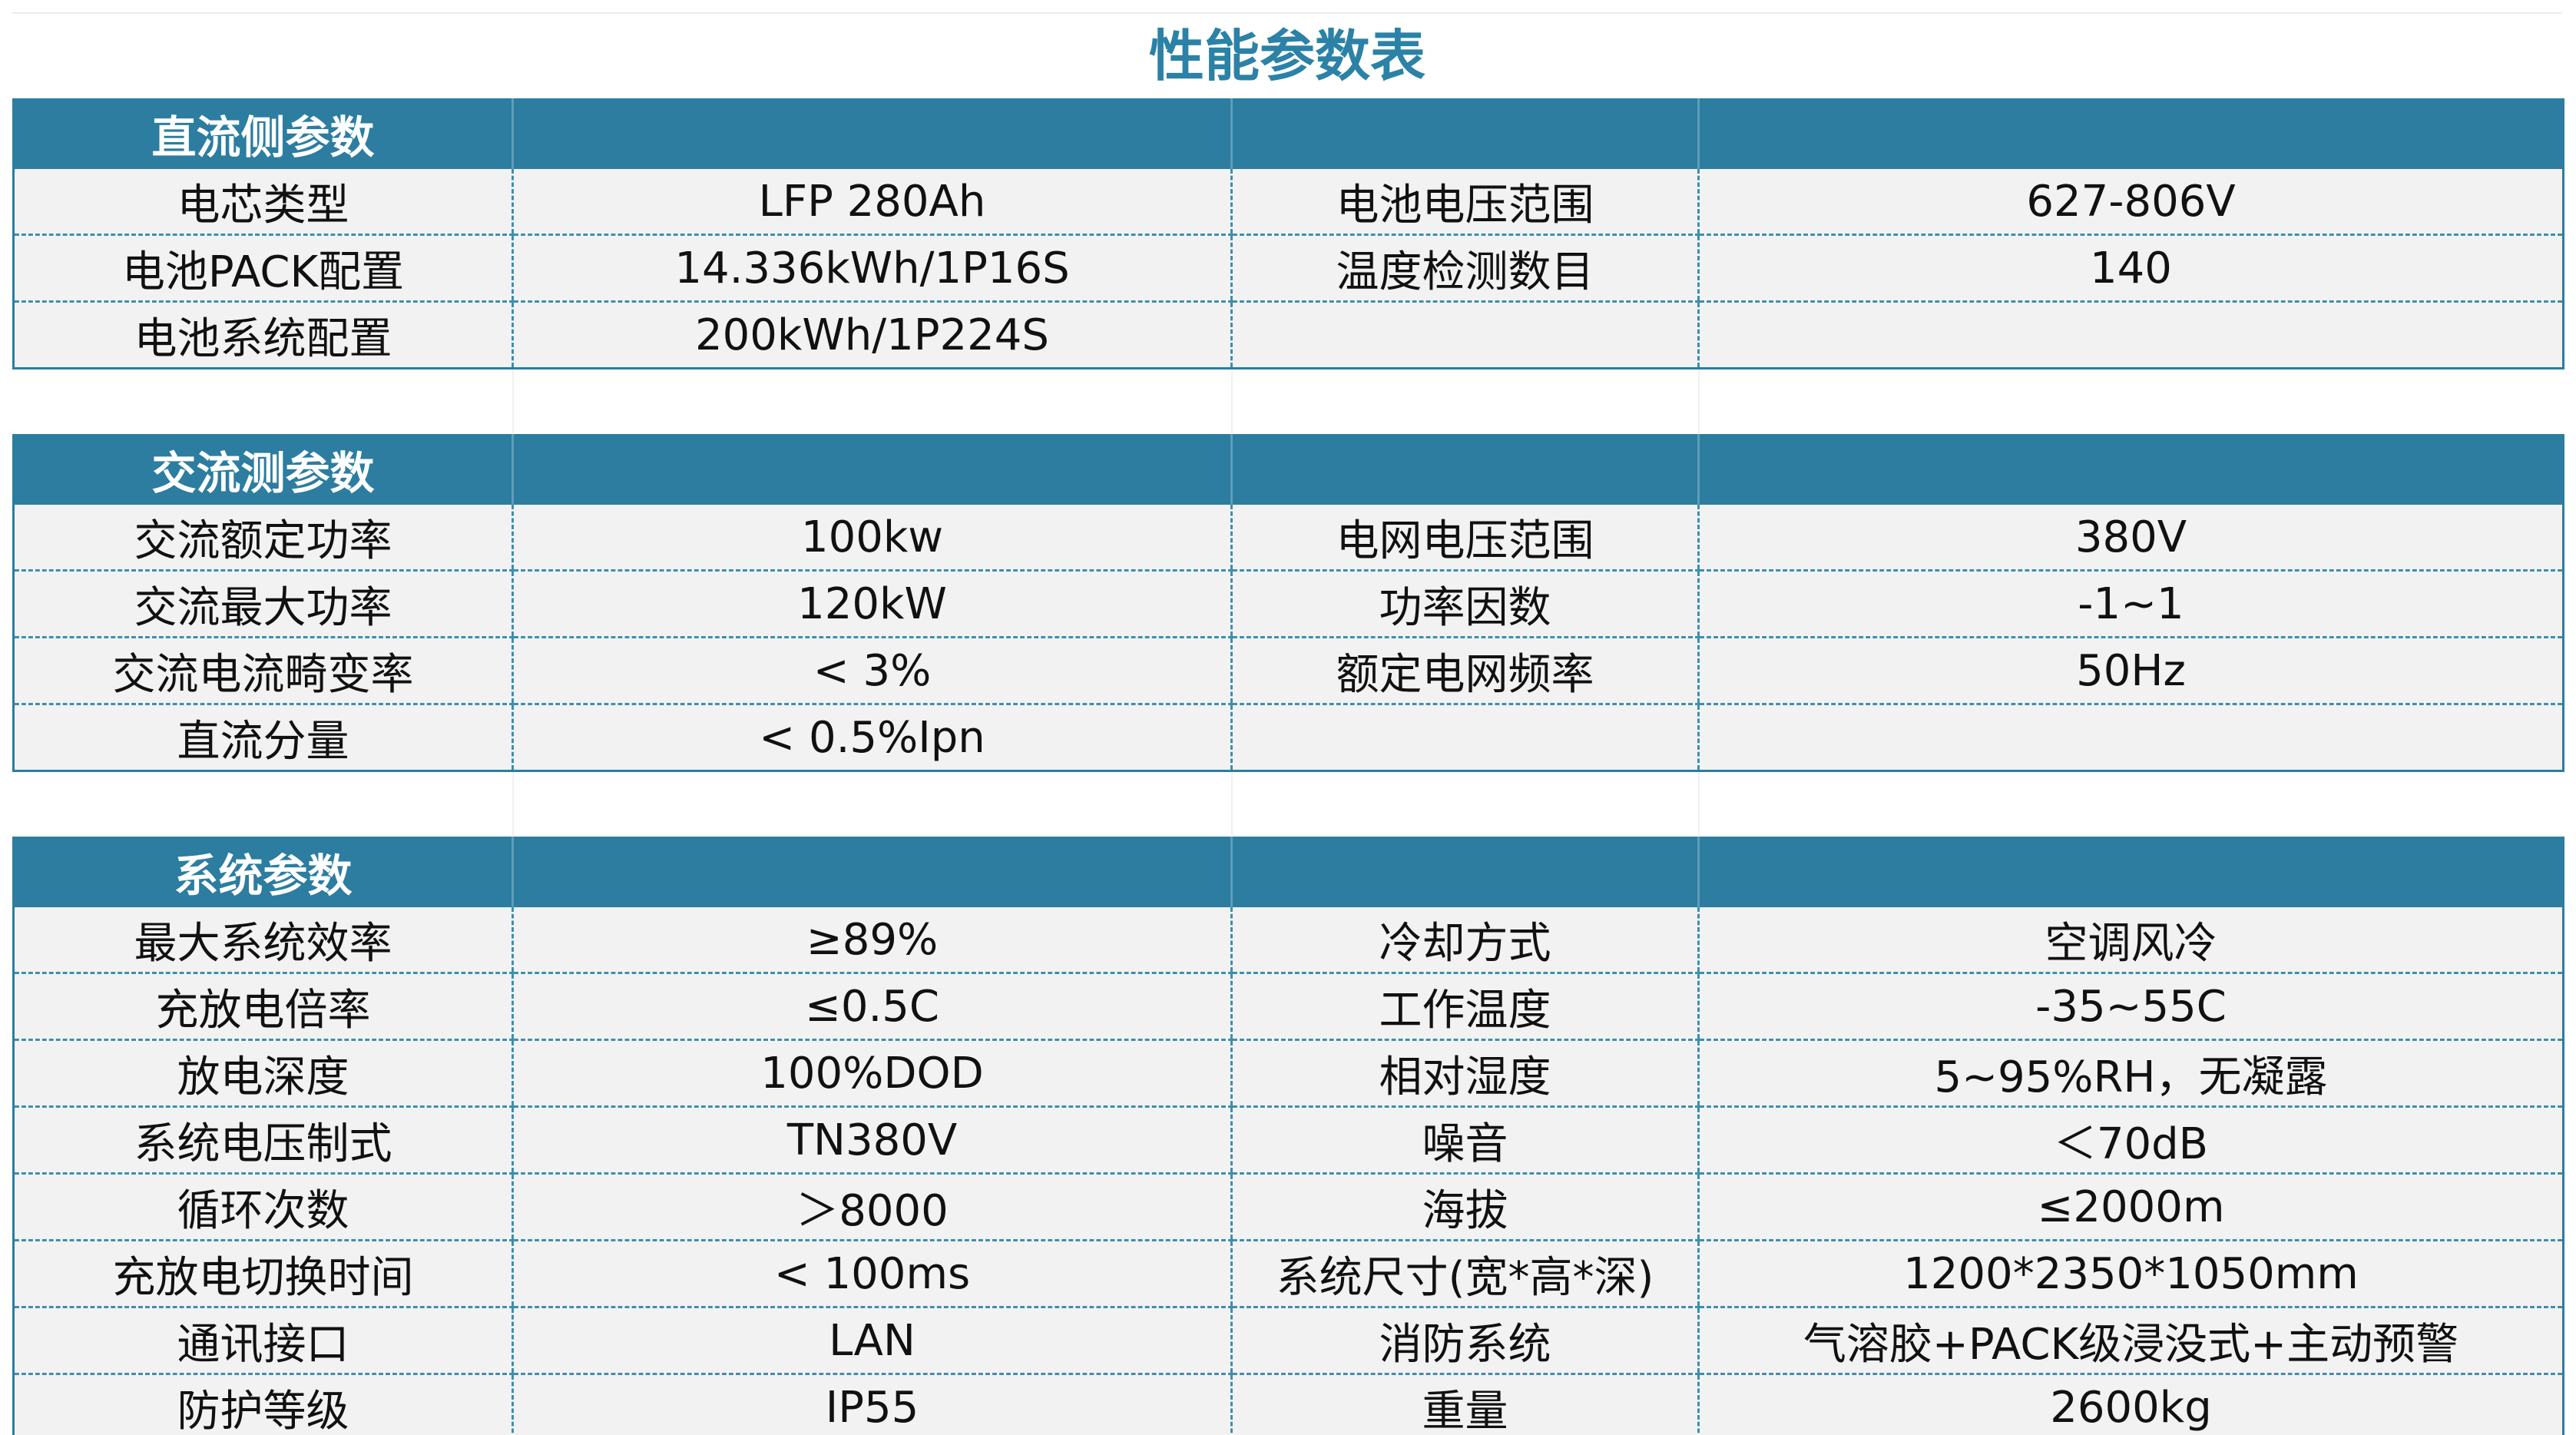  I want to click on param-name-right: 重量, so click(1464, 1404).